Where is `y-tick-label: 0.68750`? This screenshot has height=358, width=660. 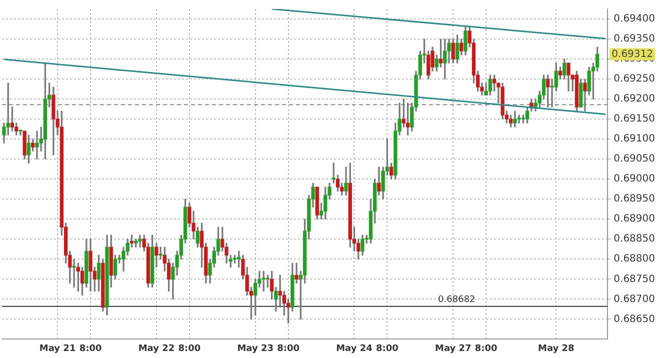
y-tick-label: 0.68750 is located at coordinates (635, 279).